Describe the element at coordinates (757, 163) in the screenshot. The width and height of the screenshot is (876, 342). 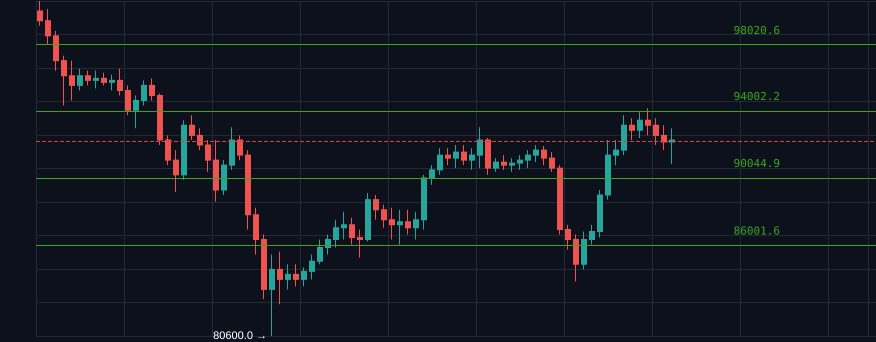
I see `annotation: 90044.9` at that location.